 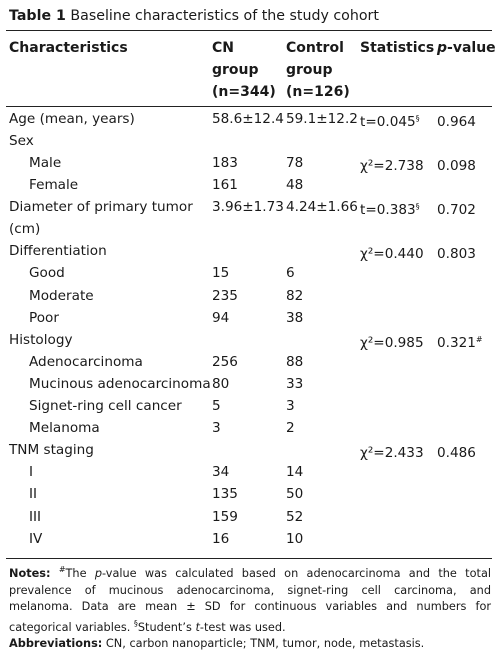 I want to click on cn-value: 80, so click(x=221, y=383).